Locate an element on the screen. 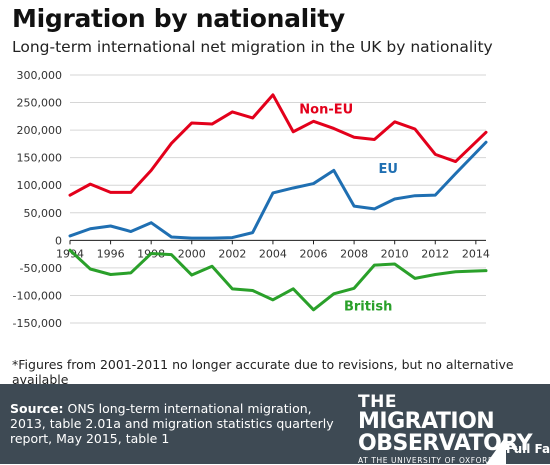 The width and height of the screenshot is (550, 465). y-tick-label: 100,000 is located at coordinates (40, 185).